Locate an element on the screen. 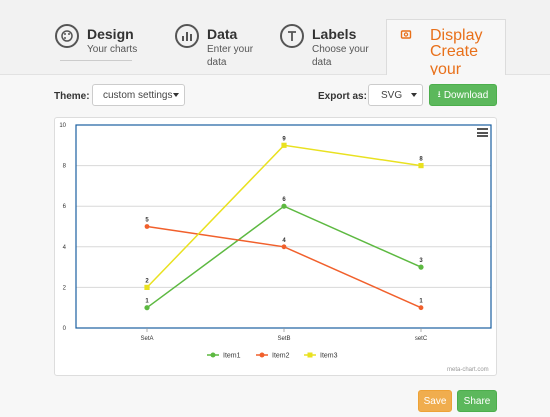  export-format-select: SVG is located at coordinates (395, 95).